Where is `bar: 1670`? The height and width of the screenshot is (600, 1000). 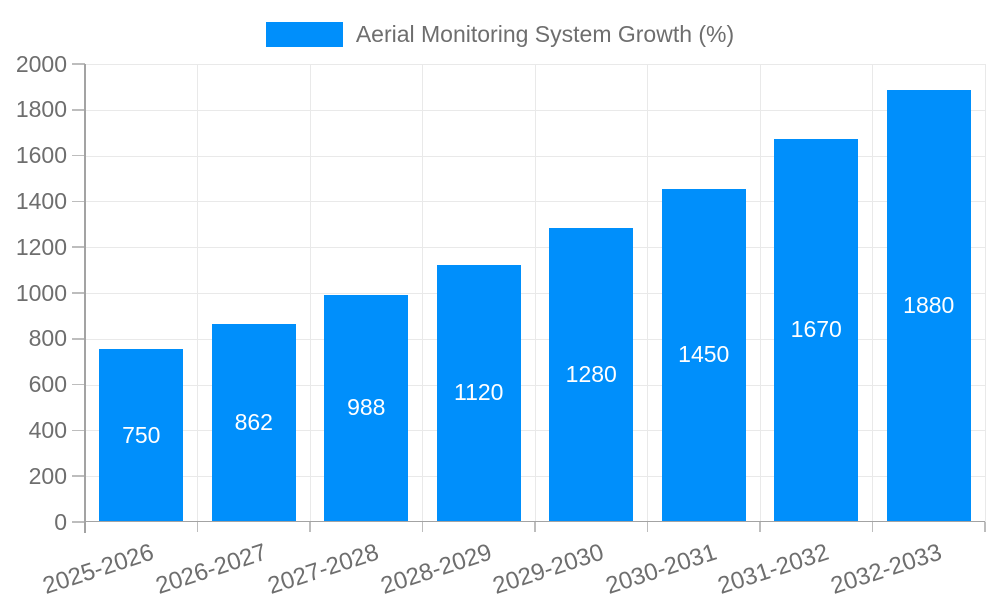 bar: 1670 is located at coordinates (816, 329).